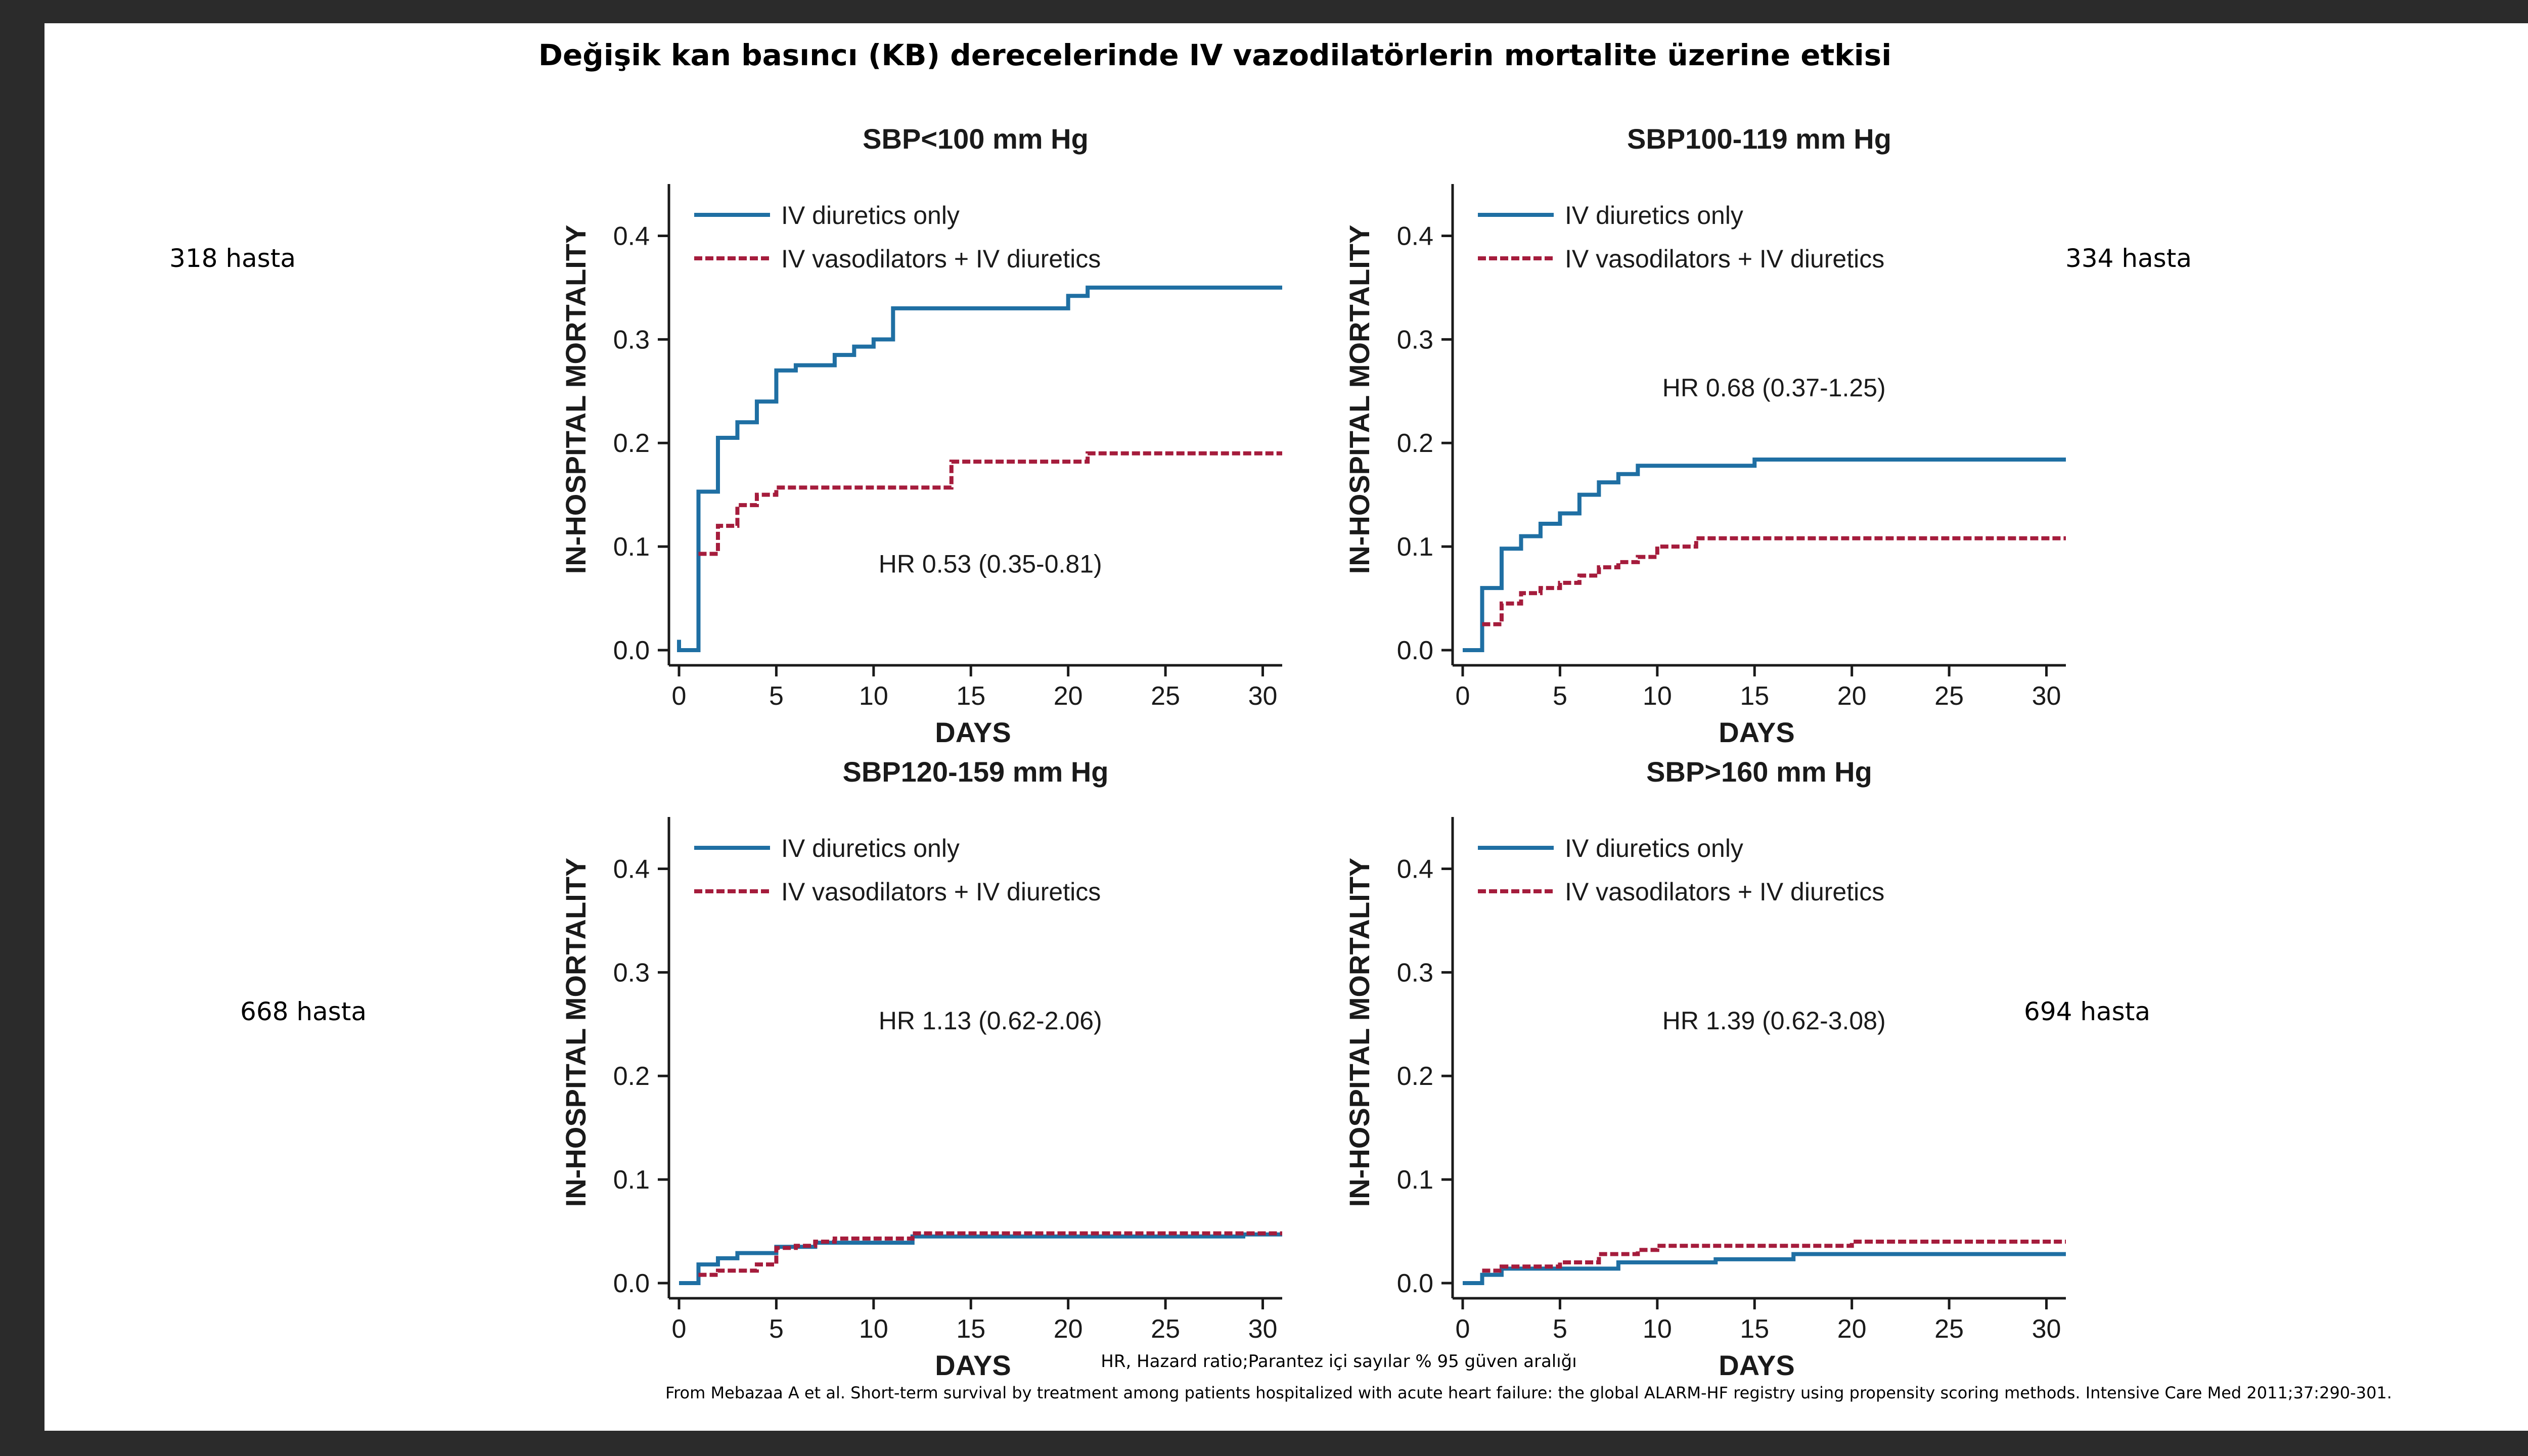 Image resolution: width=2528 pixels, height=1456 pixels. What do you see at coordinates (2129, 258) in the screenshot?
I see `patient-count-label: 334 hasta` at bounding box center [2129, 258].